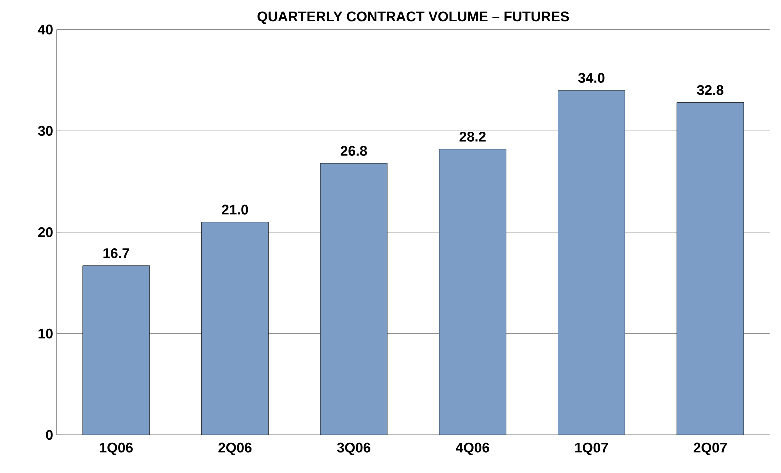 This screenshot has width=781, height=473. Describe the element at coordinates (414, 18) in the screenshot. I see `chart-title: QUARTERLY CONTRACT VOLUME – FUTURES` at that location.